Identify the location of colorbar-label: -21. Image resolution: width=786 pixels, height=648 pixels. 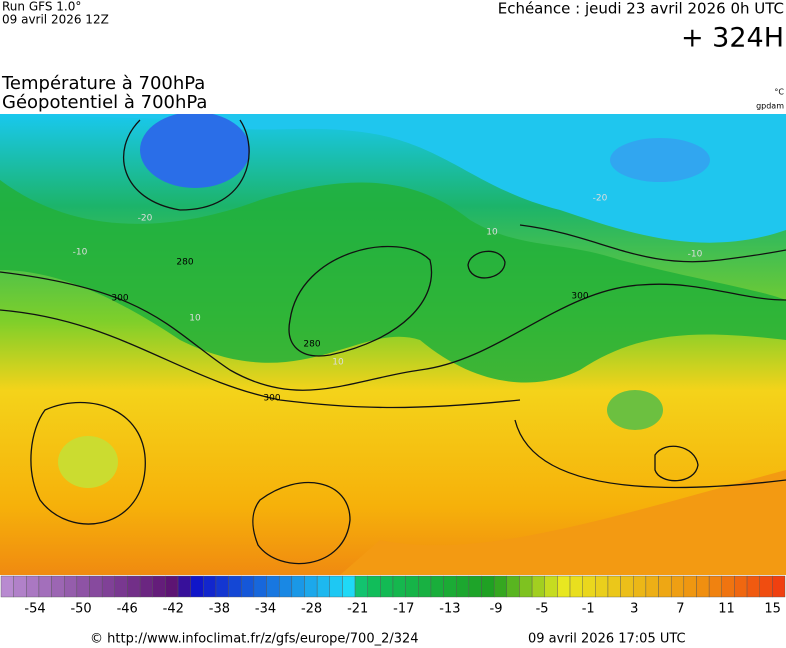
(357, 609).